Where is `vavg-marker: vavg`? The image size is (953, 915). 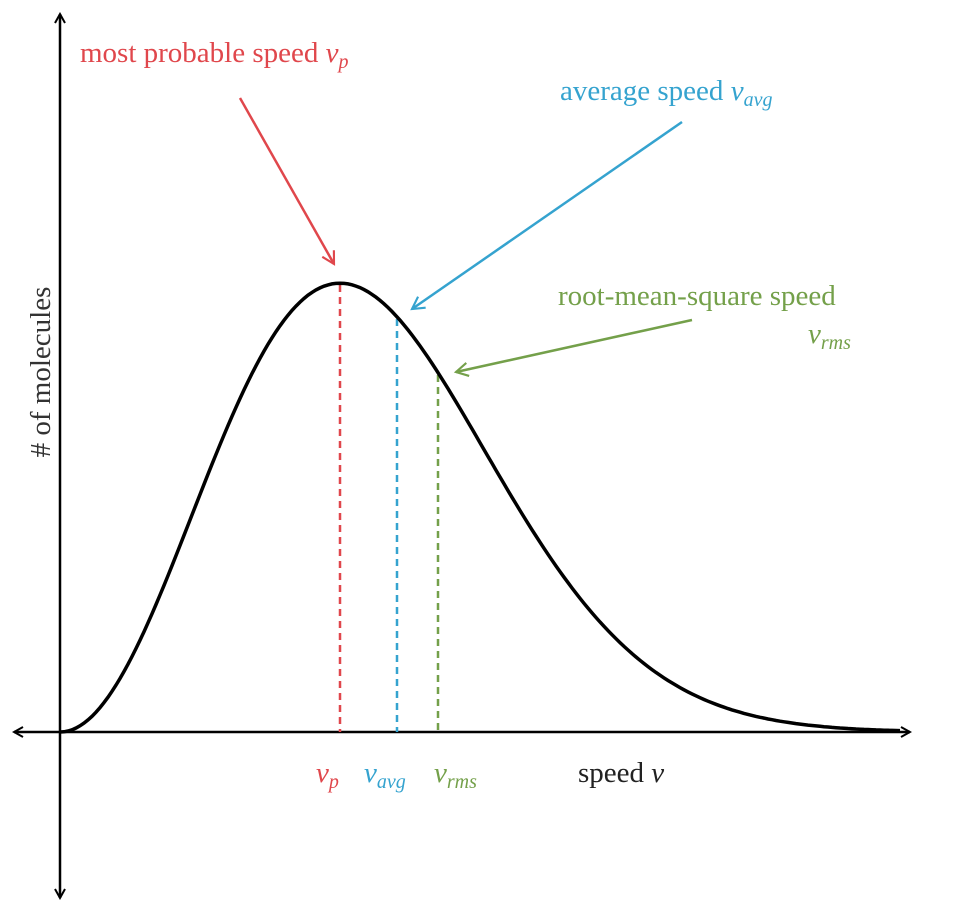
vavg-marker: vavg is located at coordinates (385, 775).